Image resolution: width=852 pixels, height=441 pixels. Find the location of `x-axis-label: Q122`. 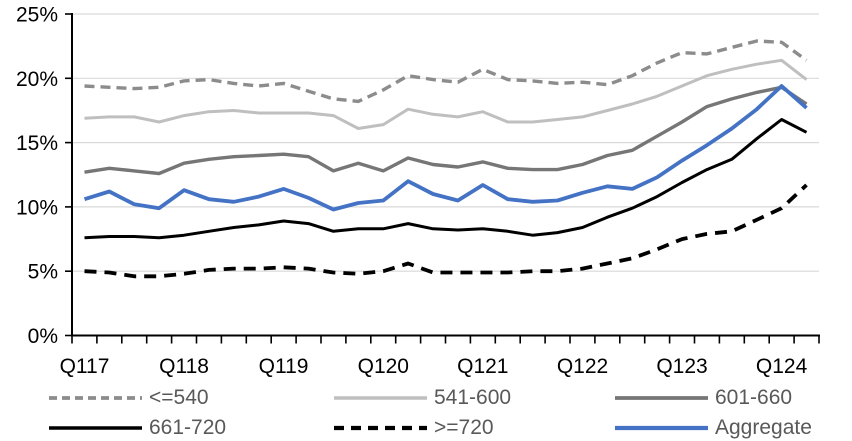

x-axis-label: Q122 is located at coordinates (582, 366).